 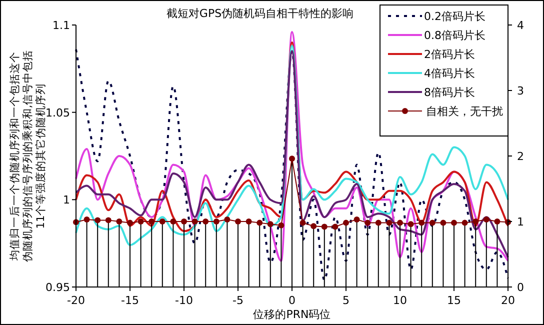 What do you see at coordinates (58, 287) in the screenshot?
I see `y-tick-label: 0.95` at bounding box center [58, 287].